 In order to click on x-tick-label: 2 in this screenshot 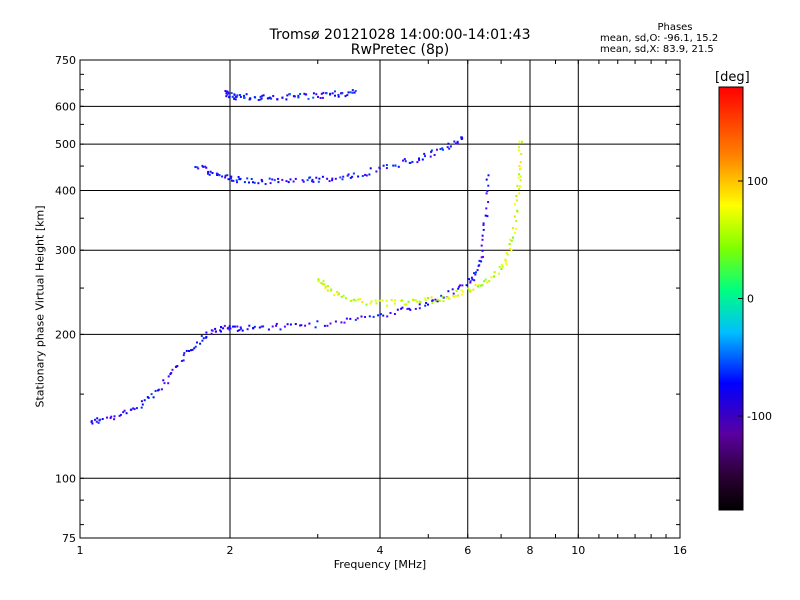, I will do `click(230, 550)`.